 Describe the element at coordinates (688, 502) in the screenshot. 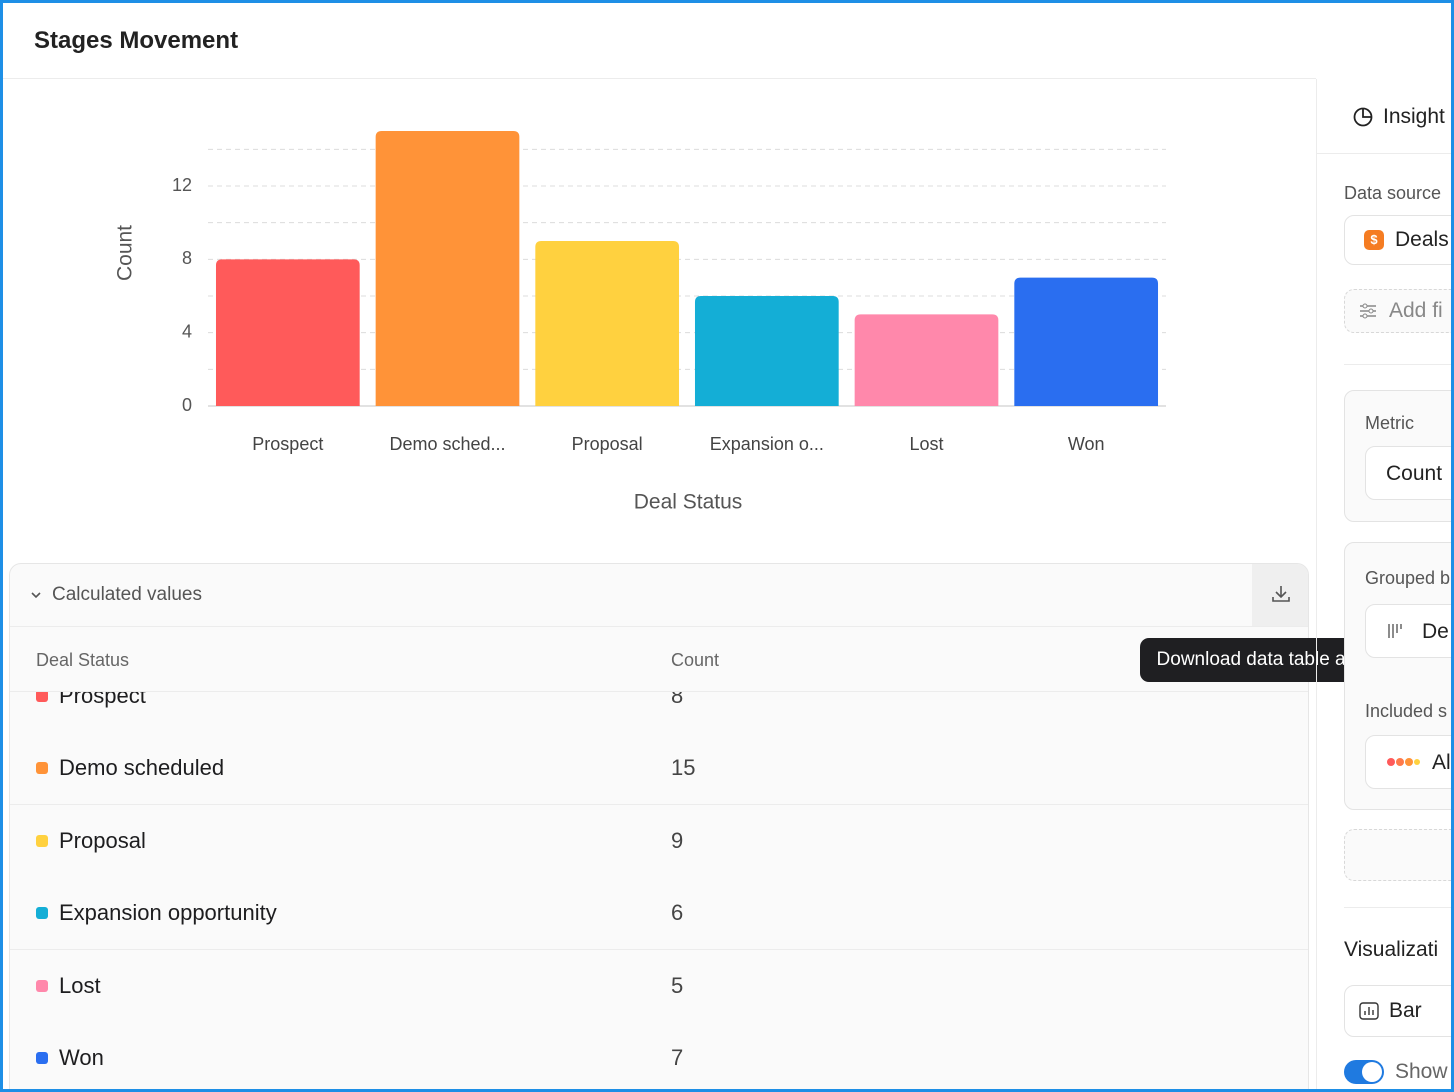

I see `x-axis-label: Deal Status` at that location.